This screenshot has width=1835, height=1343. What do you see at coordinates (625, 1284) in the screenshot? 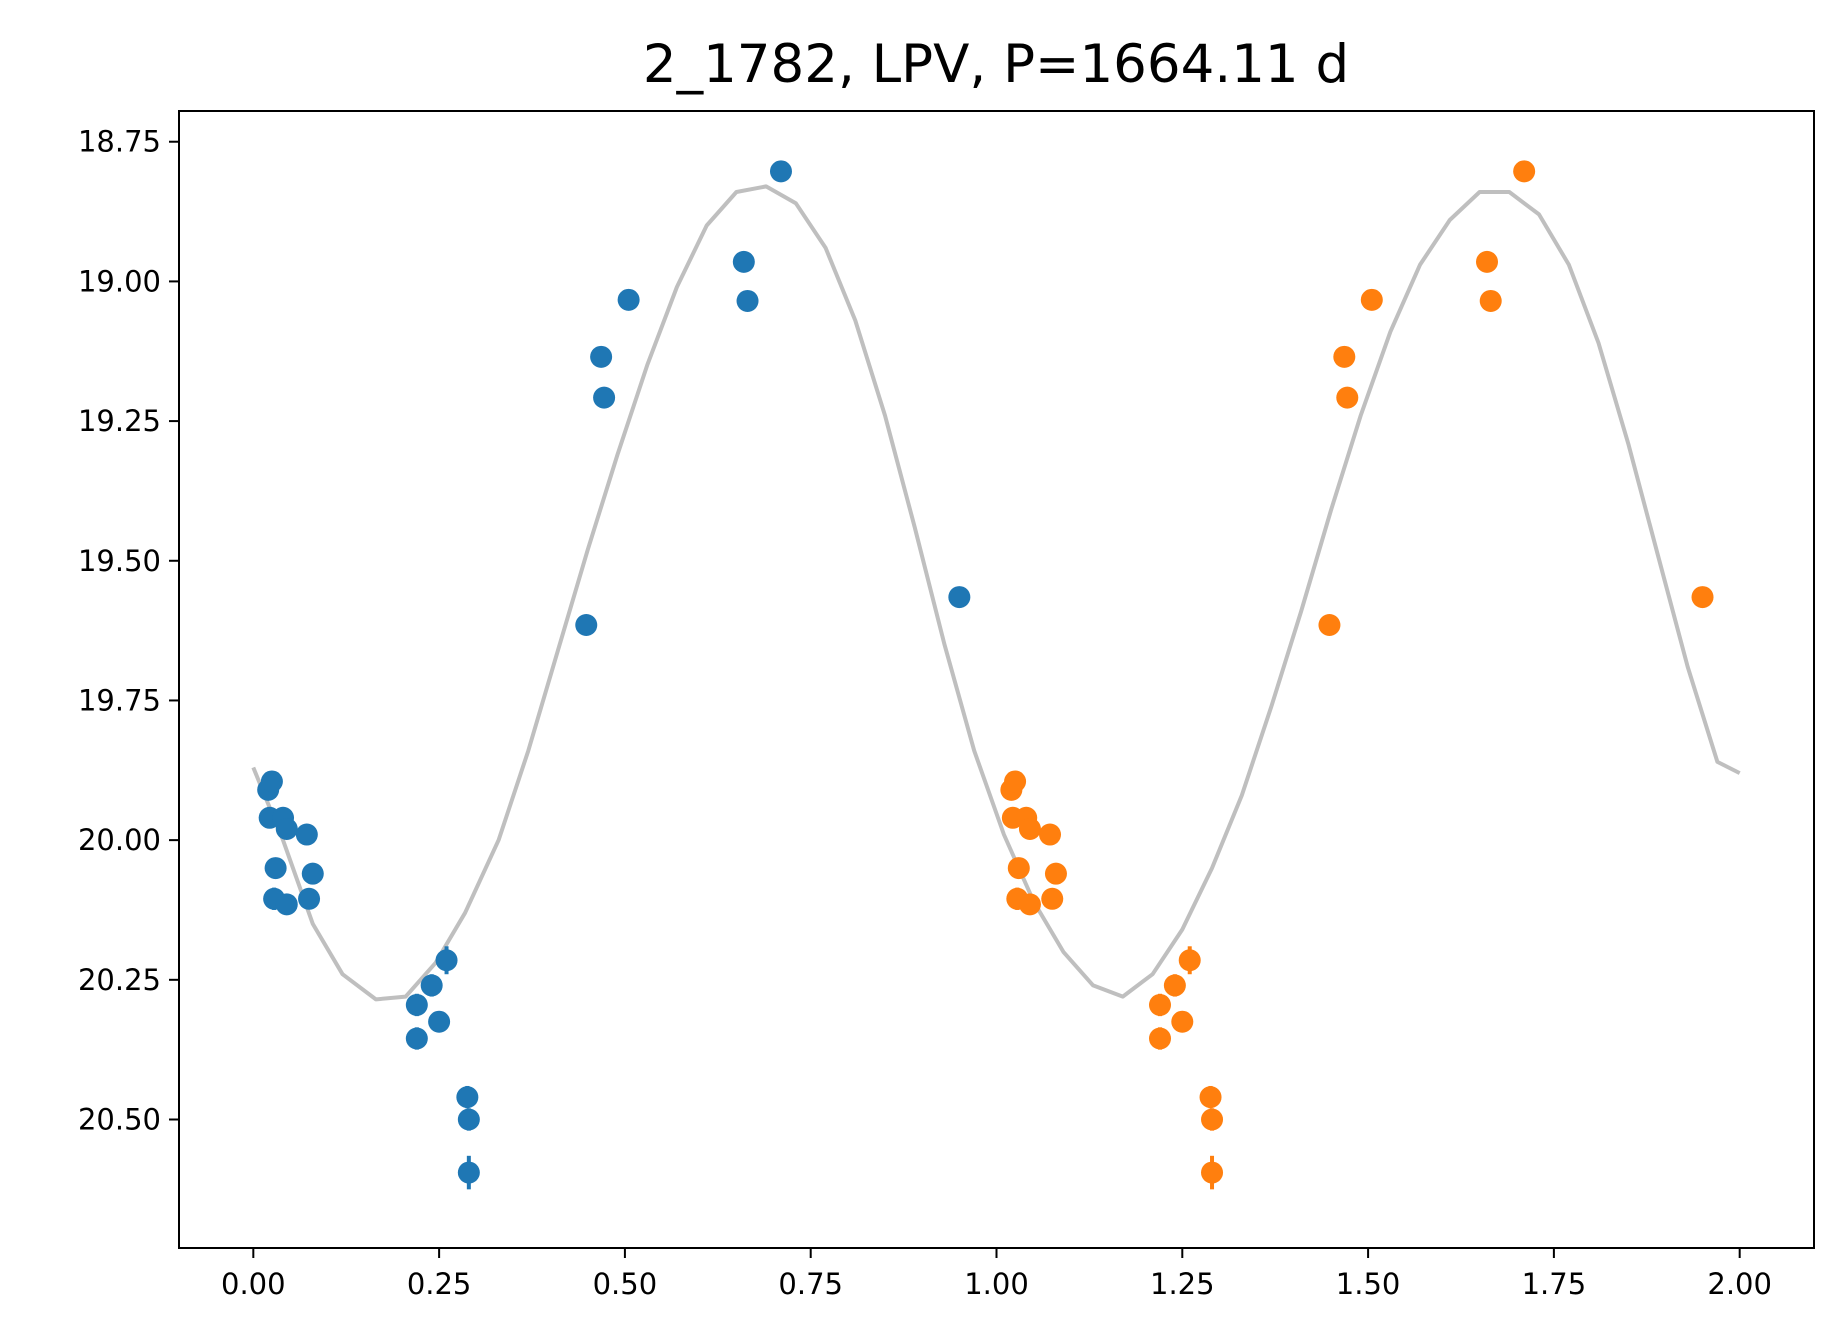
I see `x-tick-label: 0.50` at bounding box center [625, 1284].